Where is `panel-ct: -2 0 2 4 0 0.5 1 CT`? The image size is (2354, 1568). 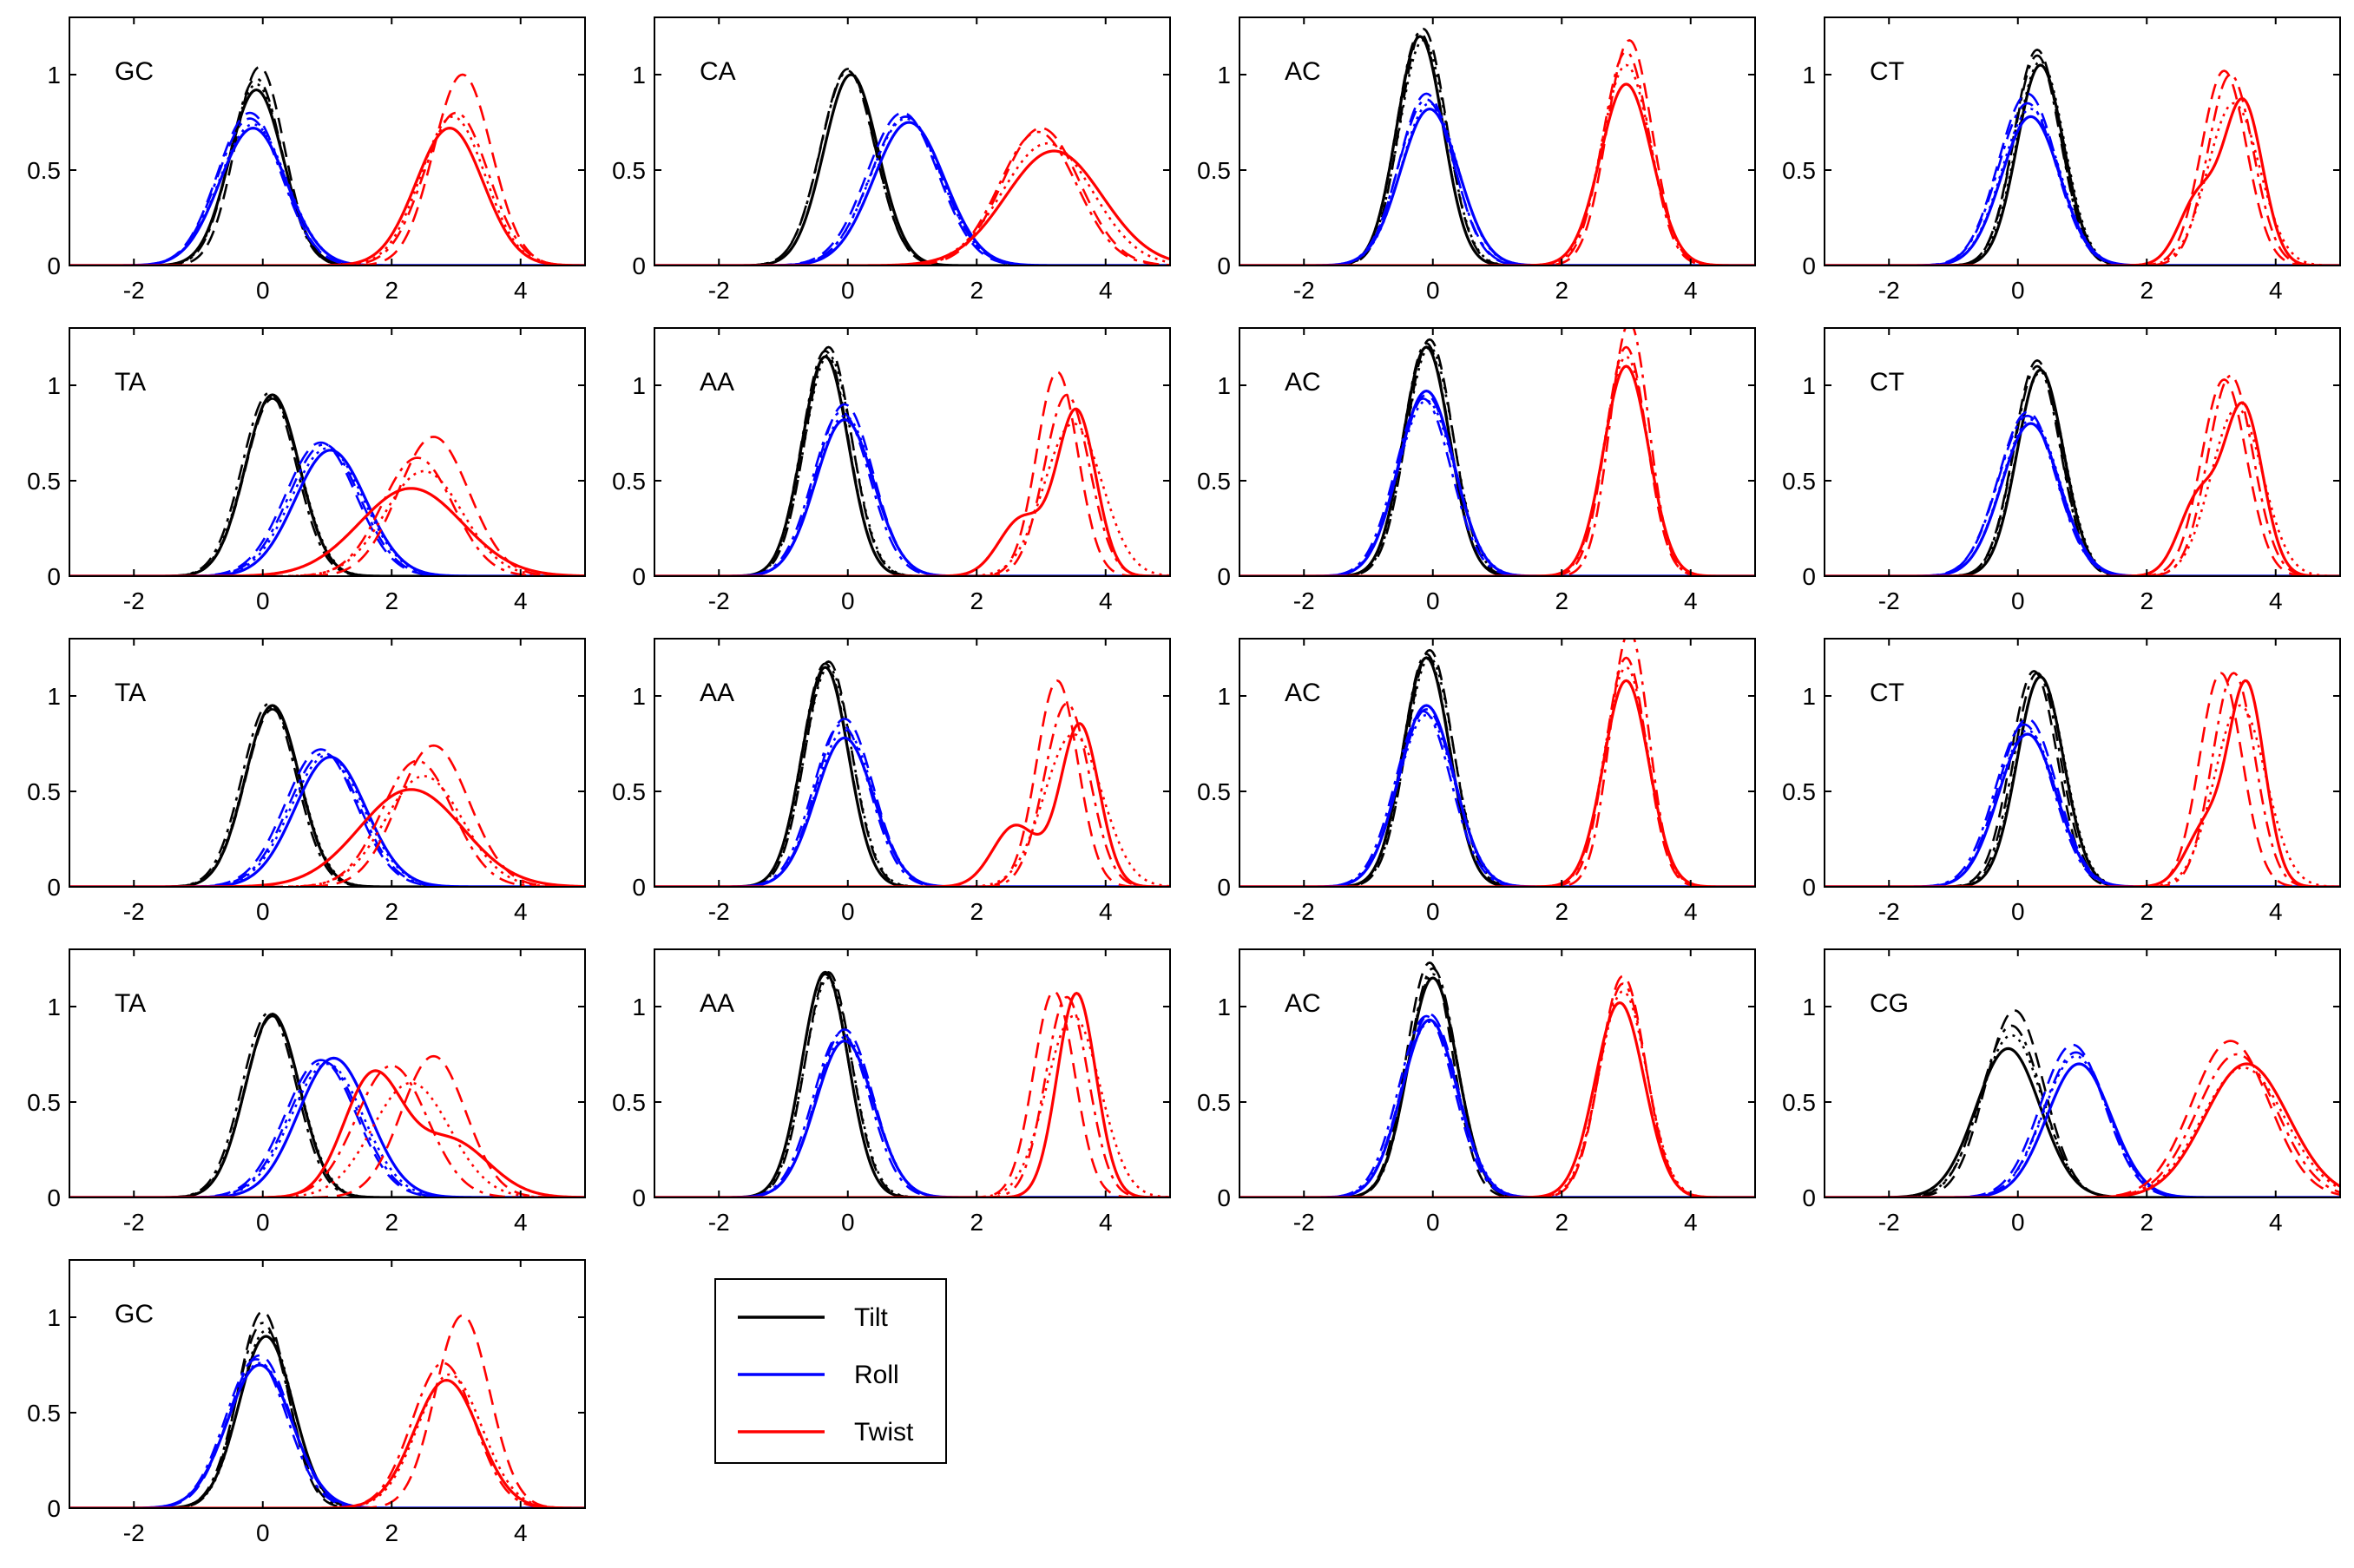
panel-ct: -2 0 2 4 0 0.5 1 CT is located at coordinates (2062, 160).